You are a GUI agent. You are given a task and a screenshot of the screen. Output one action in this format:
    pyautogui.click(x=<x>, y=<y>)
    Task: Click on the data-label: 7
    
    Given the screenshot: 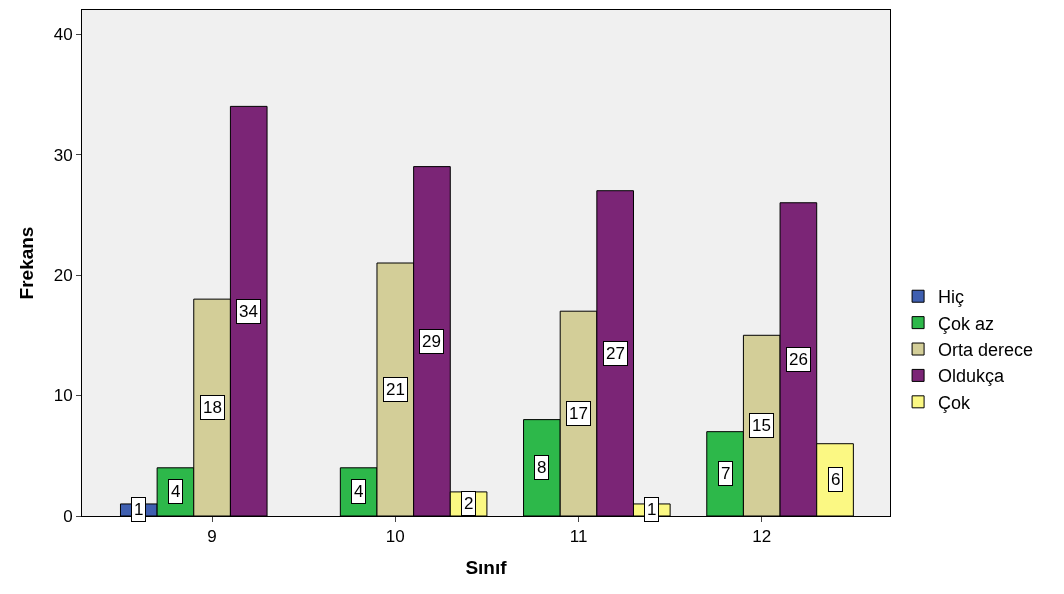 What is the action you would take?
    pyautogui.click(x=726, y=473)
    